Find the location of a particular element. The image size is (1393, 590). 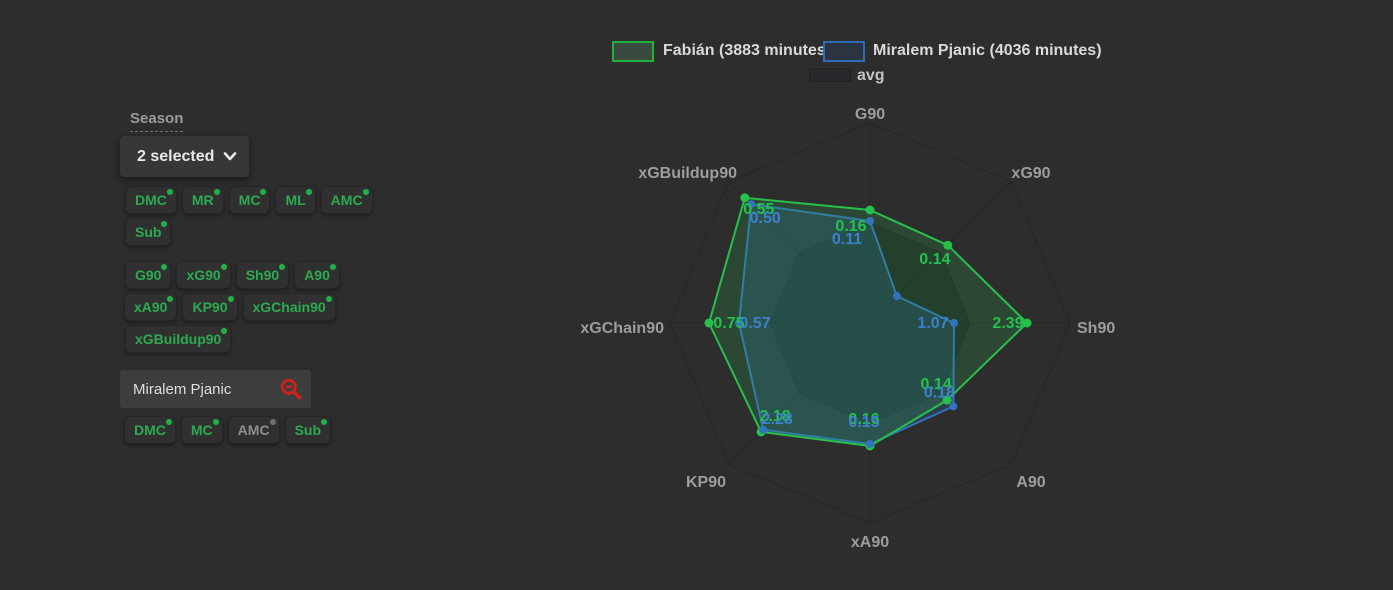

axis-label-kp90: KP90 is located at coordinates (706, 482).